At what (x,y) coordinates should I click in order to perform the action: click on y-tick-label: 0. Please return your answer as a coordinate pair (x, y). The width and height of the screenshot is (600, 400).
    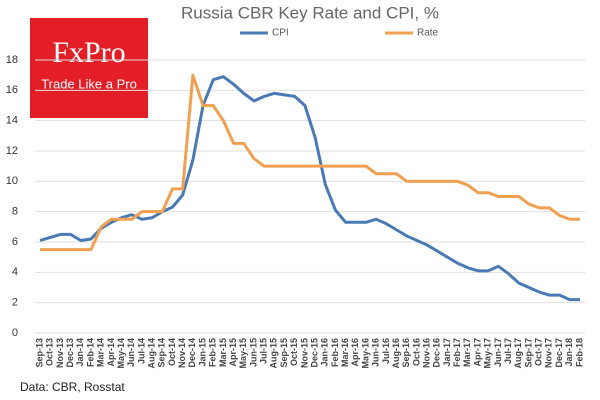
    Looking at the image, I should click on (15, 333).